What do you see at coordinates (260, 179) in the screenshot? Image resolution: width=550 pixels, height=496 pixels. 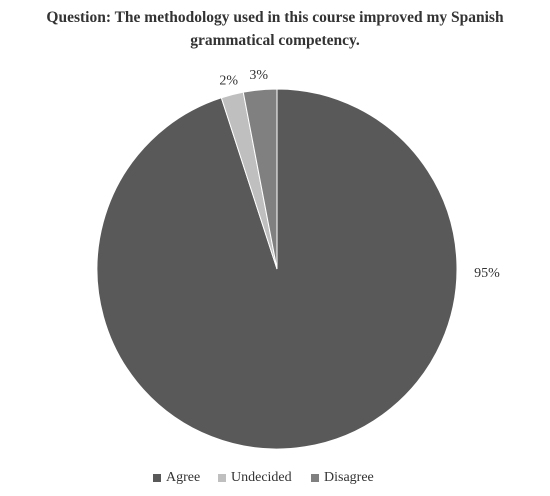 I see `pie-slice` at bounding box center [260, 179].